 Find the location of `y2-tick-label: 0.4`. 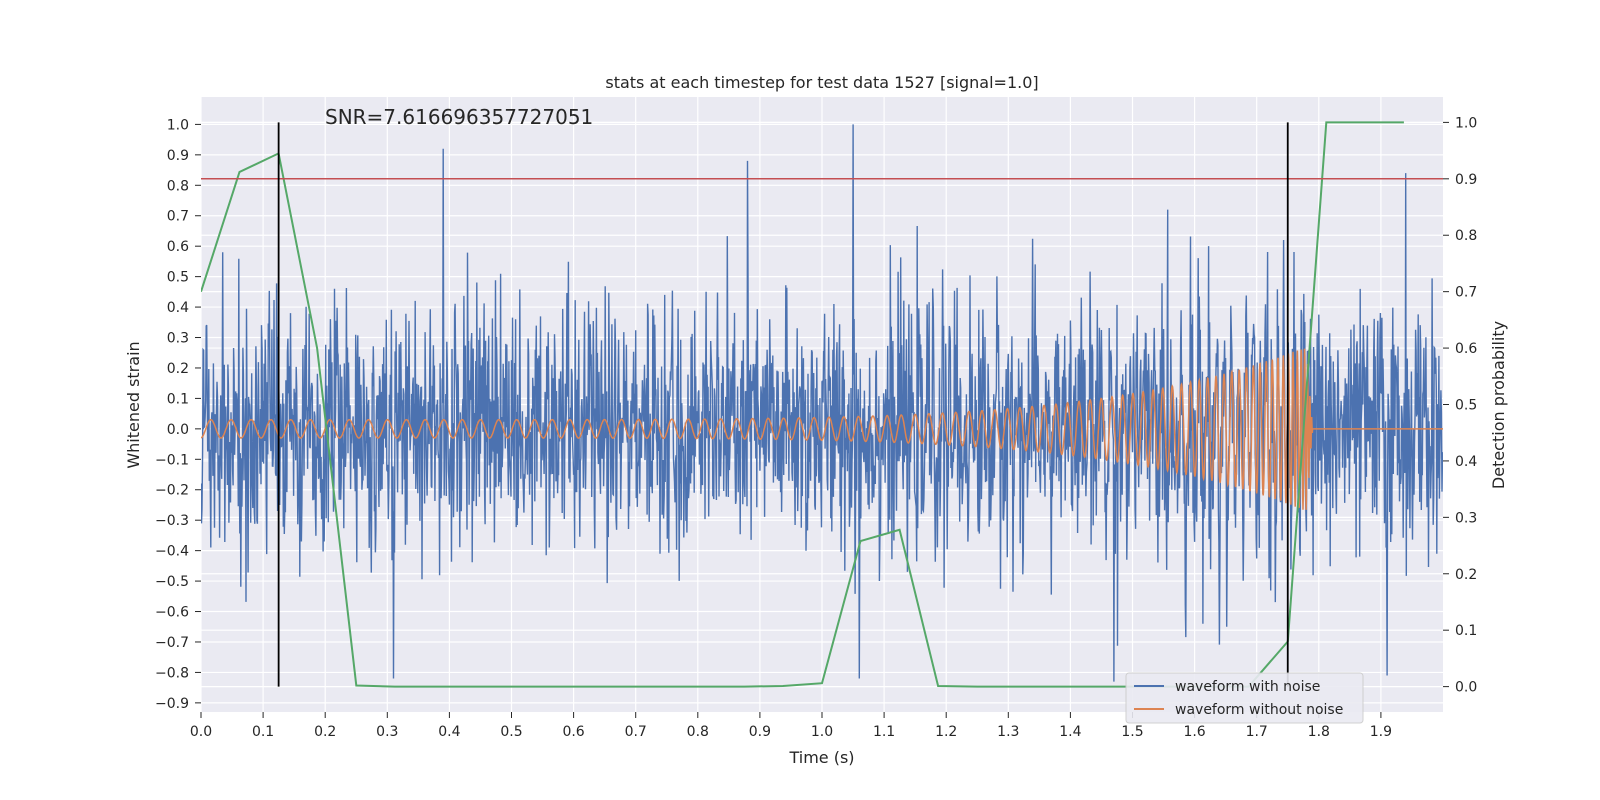

y2-tick-label: 0.4 is located at coordinates (1466, 462).